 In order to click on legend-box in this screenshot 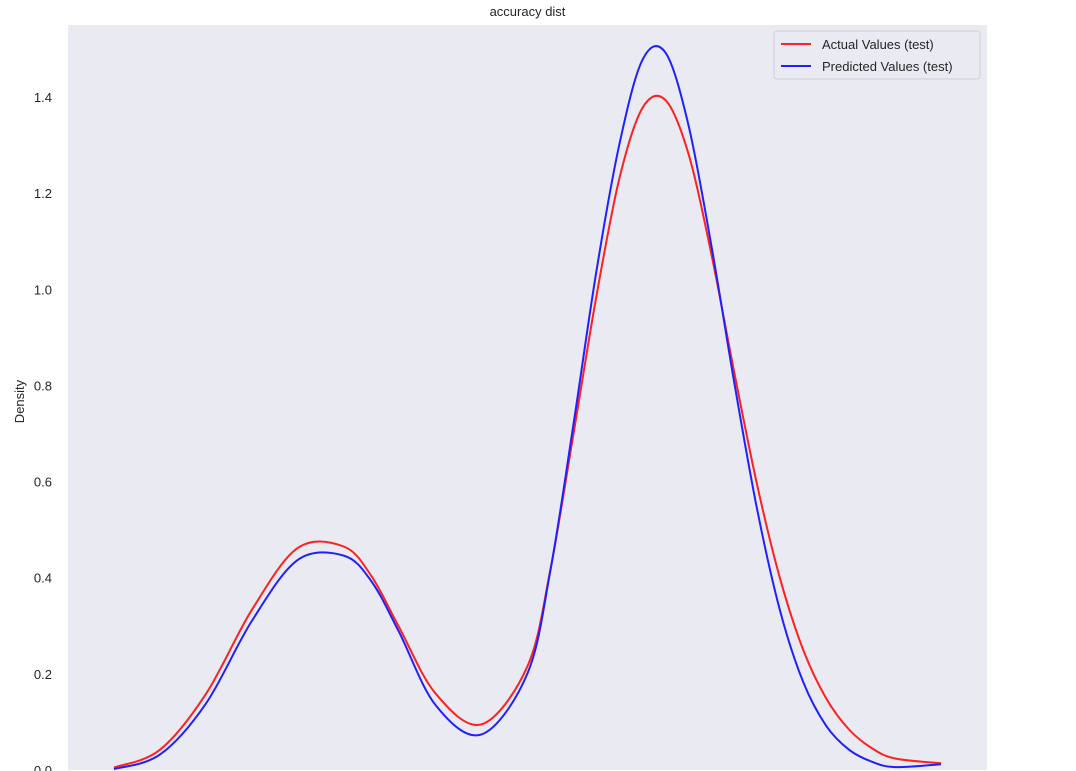, I will do `click(877, 55)`.